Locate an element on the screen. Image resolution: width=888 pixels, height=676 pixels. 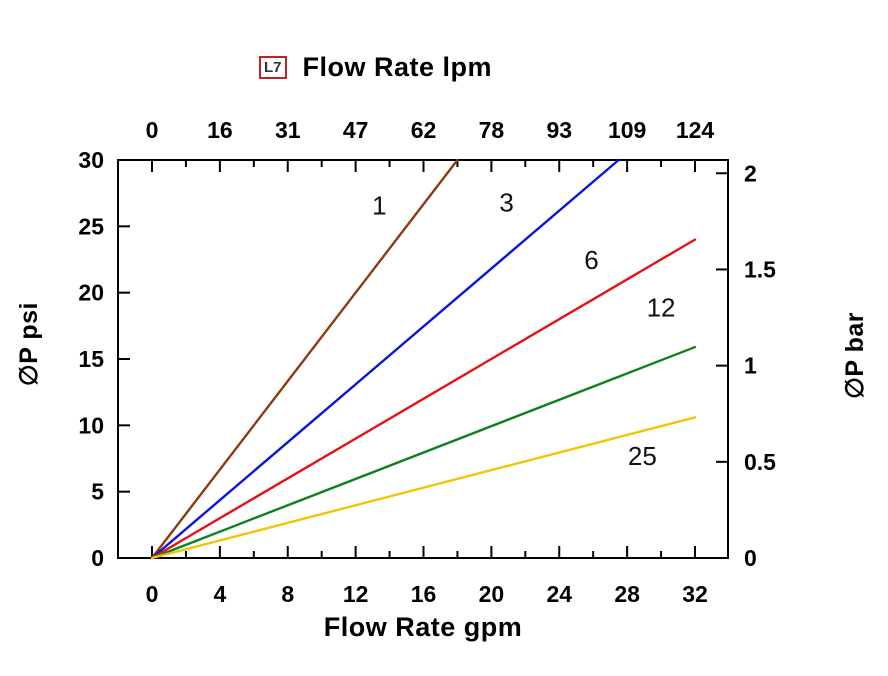
y-tick-label-right: 2 is located at coordinates (750, 173).